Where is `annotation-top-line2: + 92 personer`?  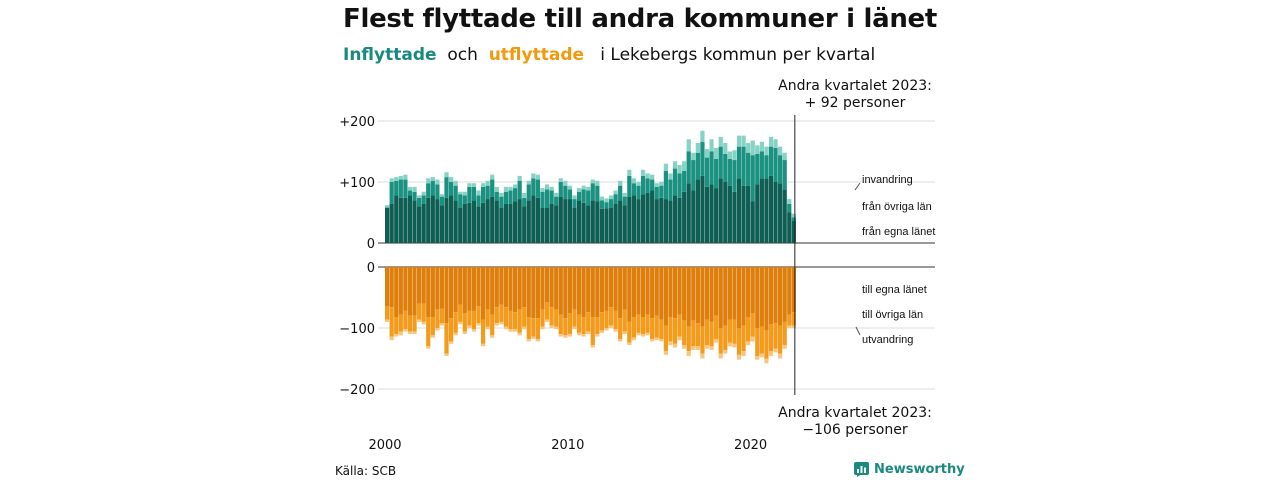
annotation-top-line2: + 92 personer is located at coordinates (855, 103).